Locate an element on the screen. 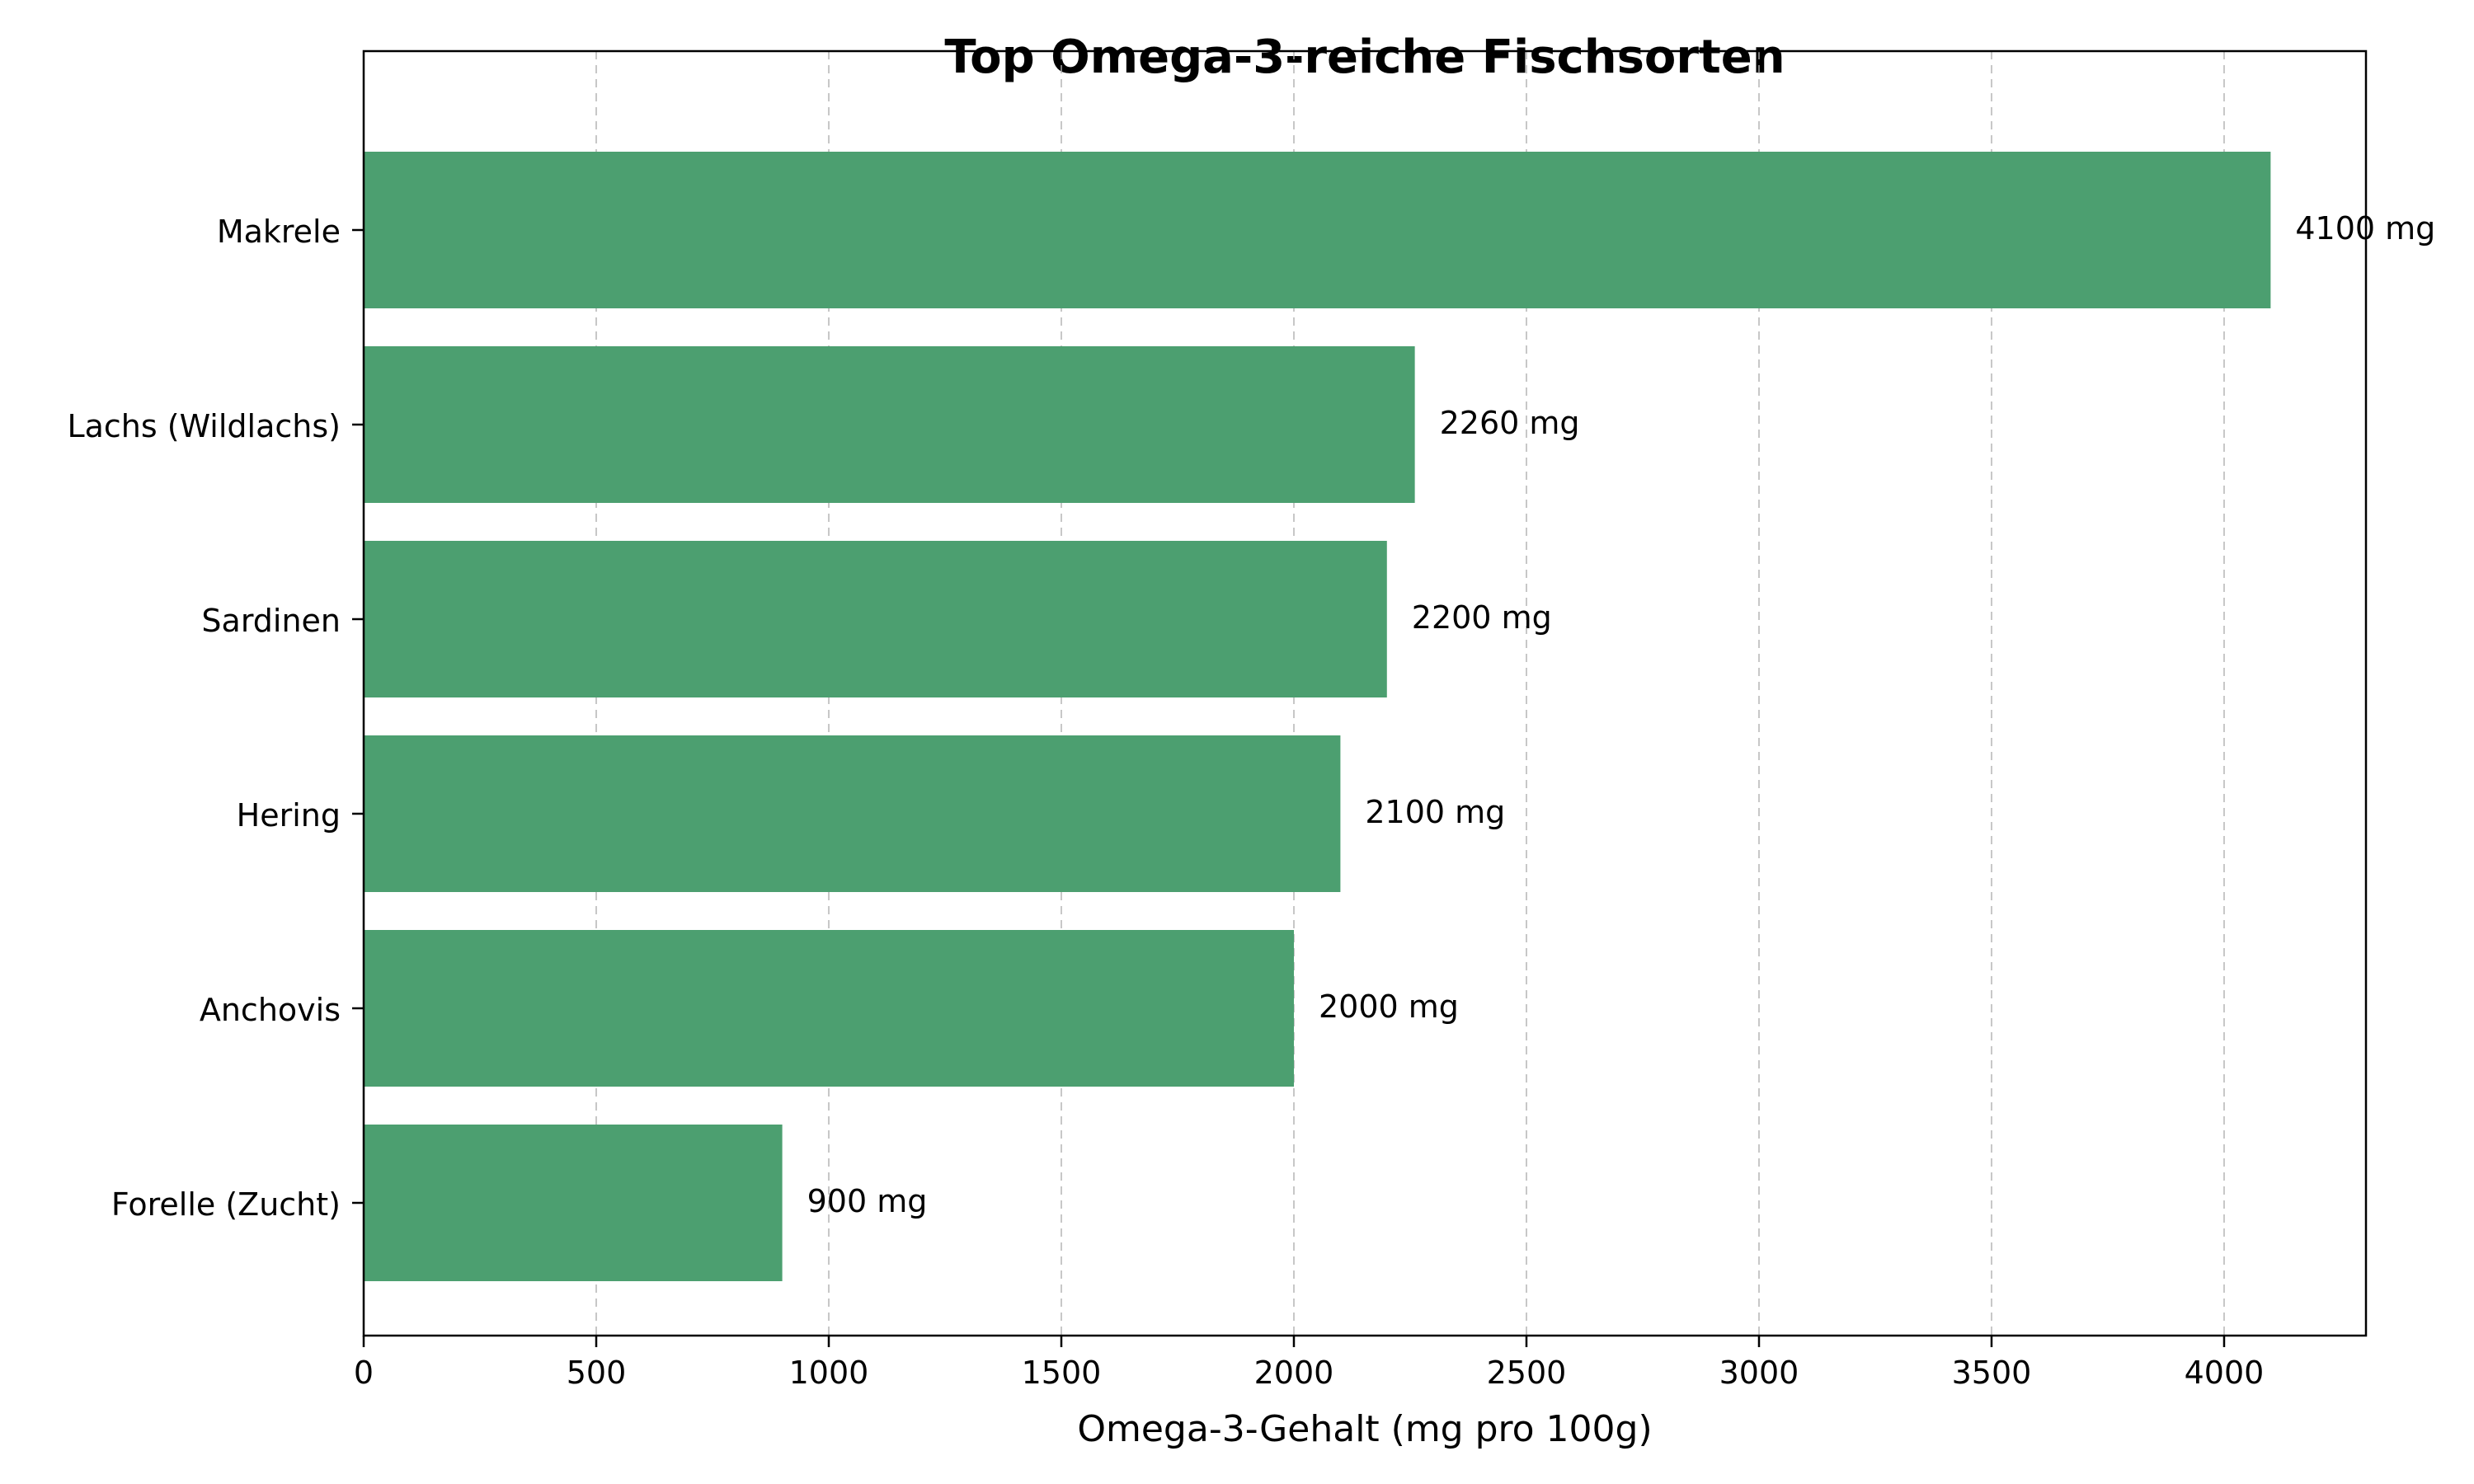  x-tick-label: 3500 is located at coordinates (1992, 1373).